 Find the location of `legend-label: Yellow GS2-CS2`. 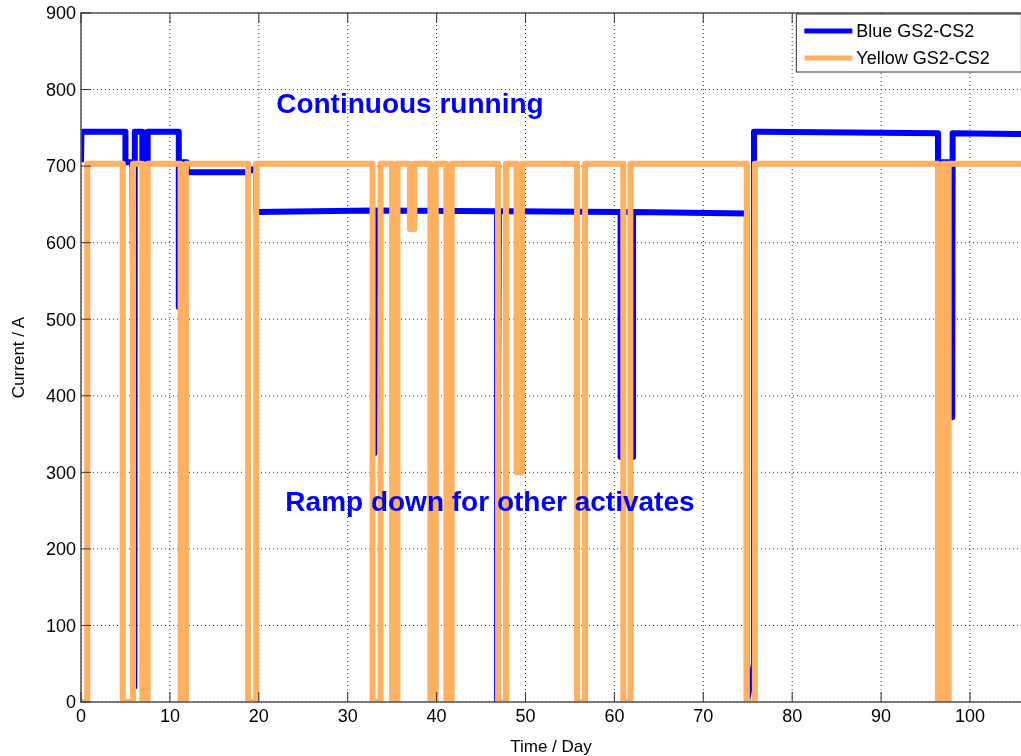

legend-label: Yellow GS2-CS2 is located at coordinates (923, 58).